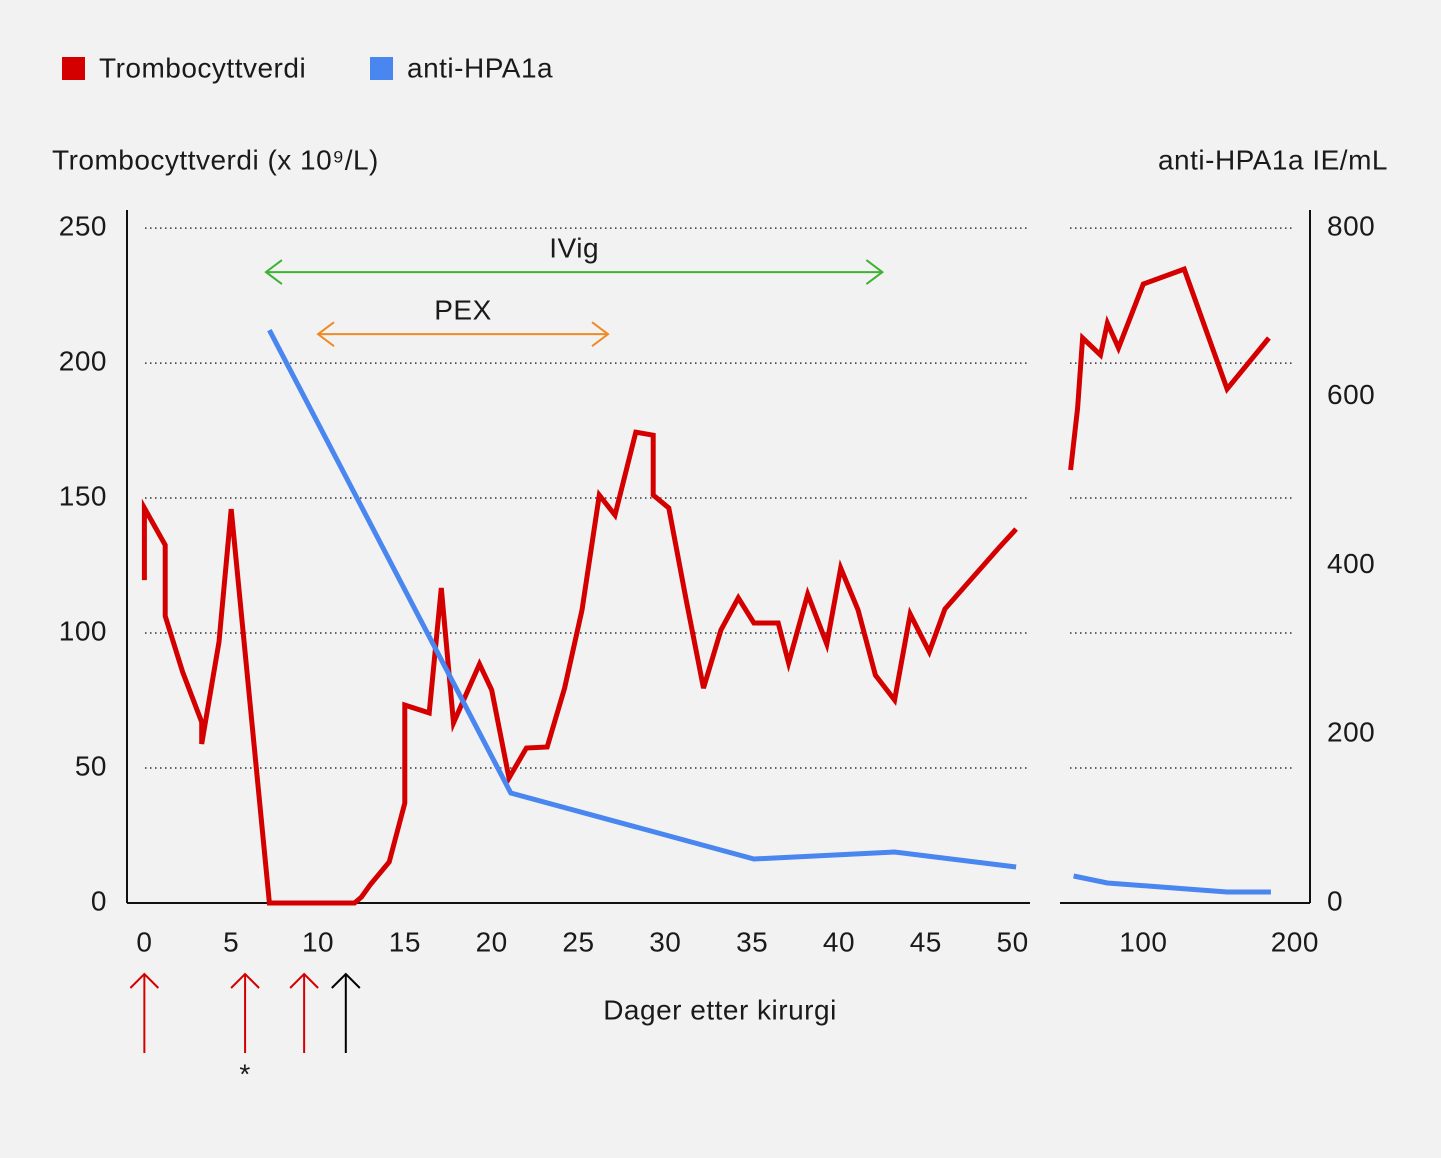 The image size is (1441, 1158). Describe the element at coordinates (1143, 941) in the screenshot. I see `x-tick-label: 100` at that location.